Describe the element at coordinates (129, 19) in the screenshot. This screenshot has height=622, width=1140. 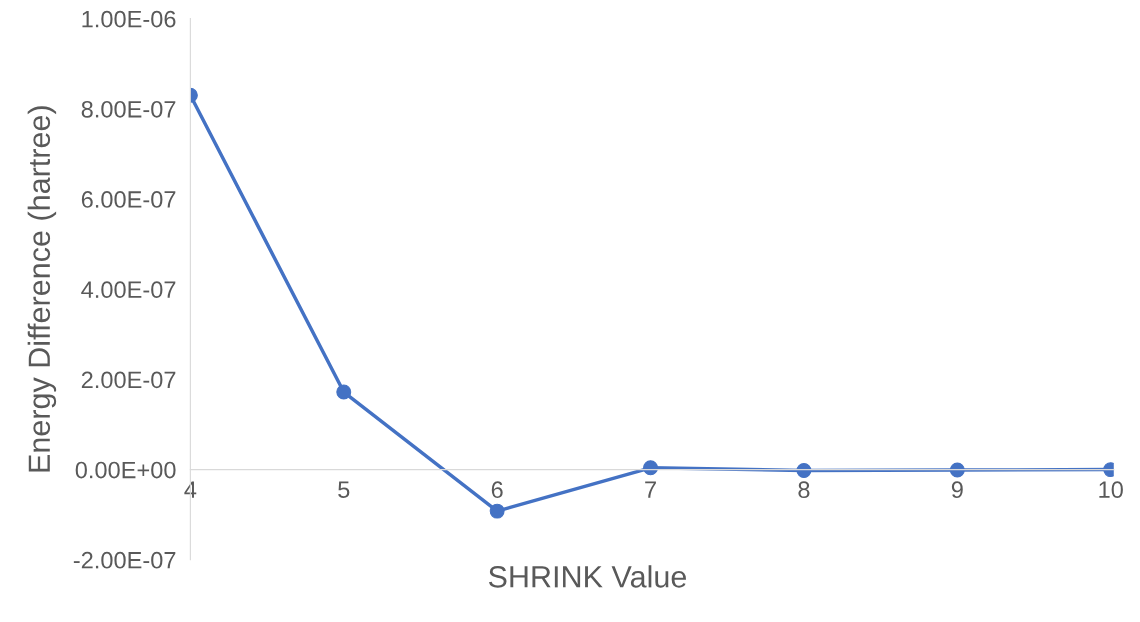
I see `y-tick-label: 1.00E-06` at that location.